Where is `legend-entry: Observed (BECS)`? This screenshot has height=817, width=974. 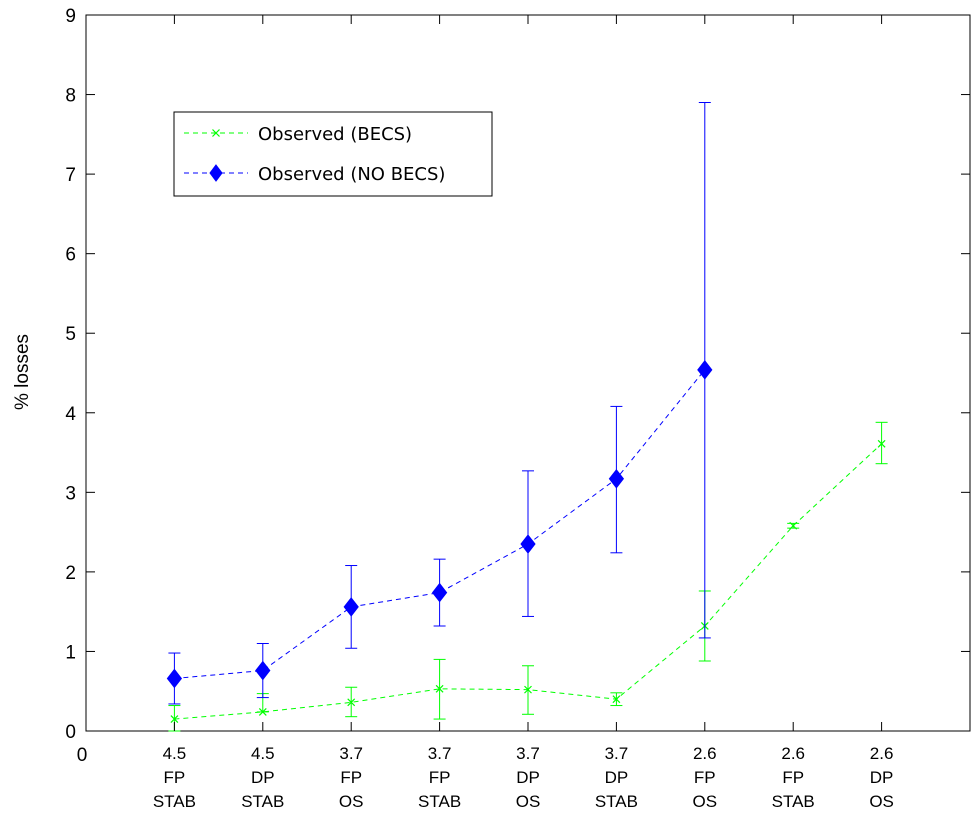 legend-entry: Observed (BECS) is located at coordinates (298, 134).